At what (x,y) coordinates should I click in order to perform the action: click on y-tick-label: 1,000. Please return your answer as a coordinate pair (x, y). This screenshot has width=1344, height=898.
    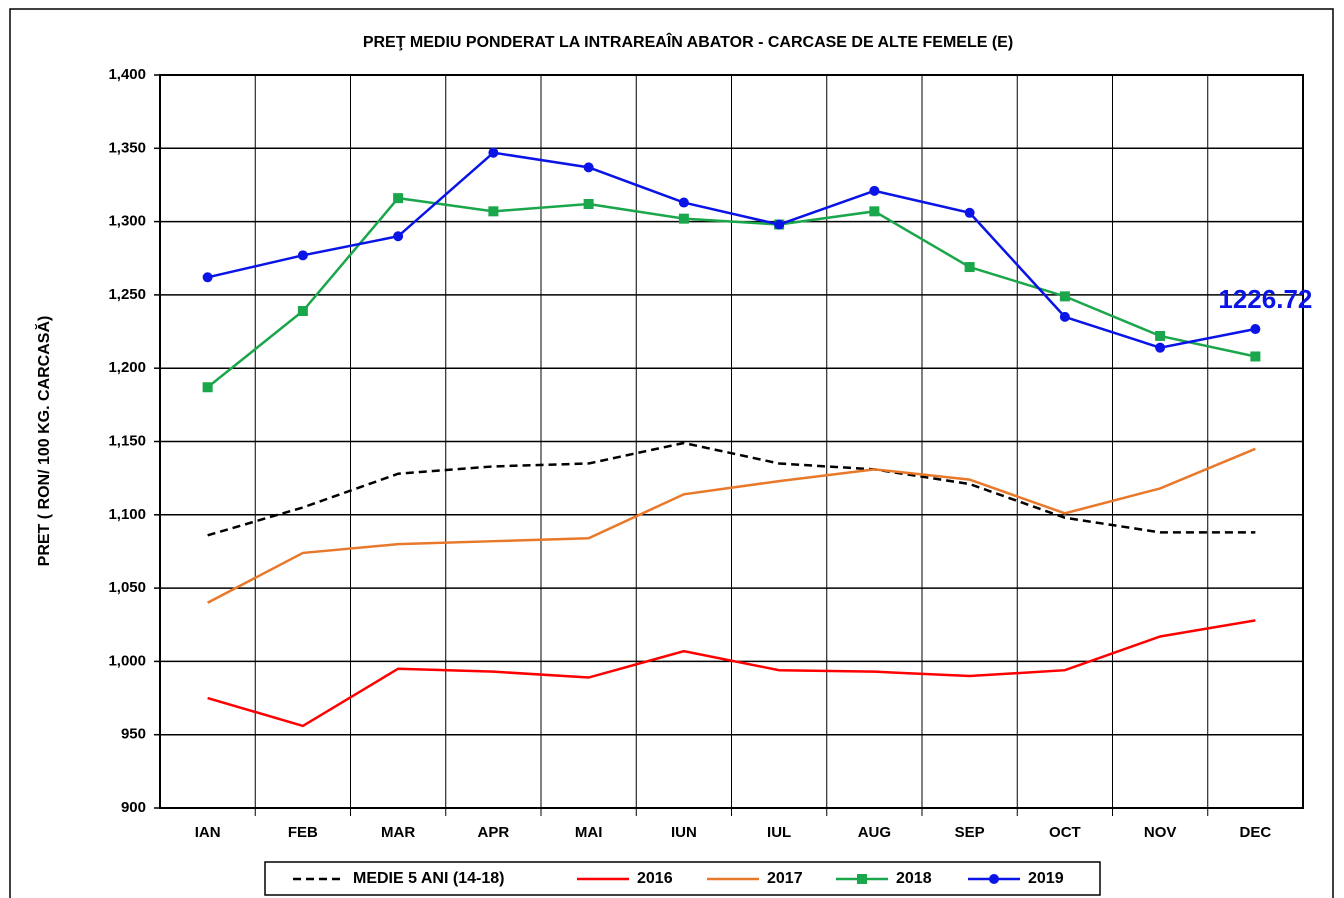
    Looking at the image, I should click on (127, 660).